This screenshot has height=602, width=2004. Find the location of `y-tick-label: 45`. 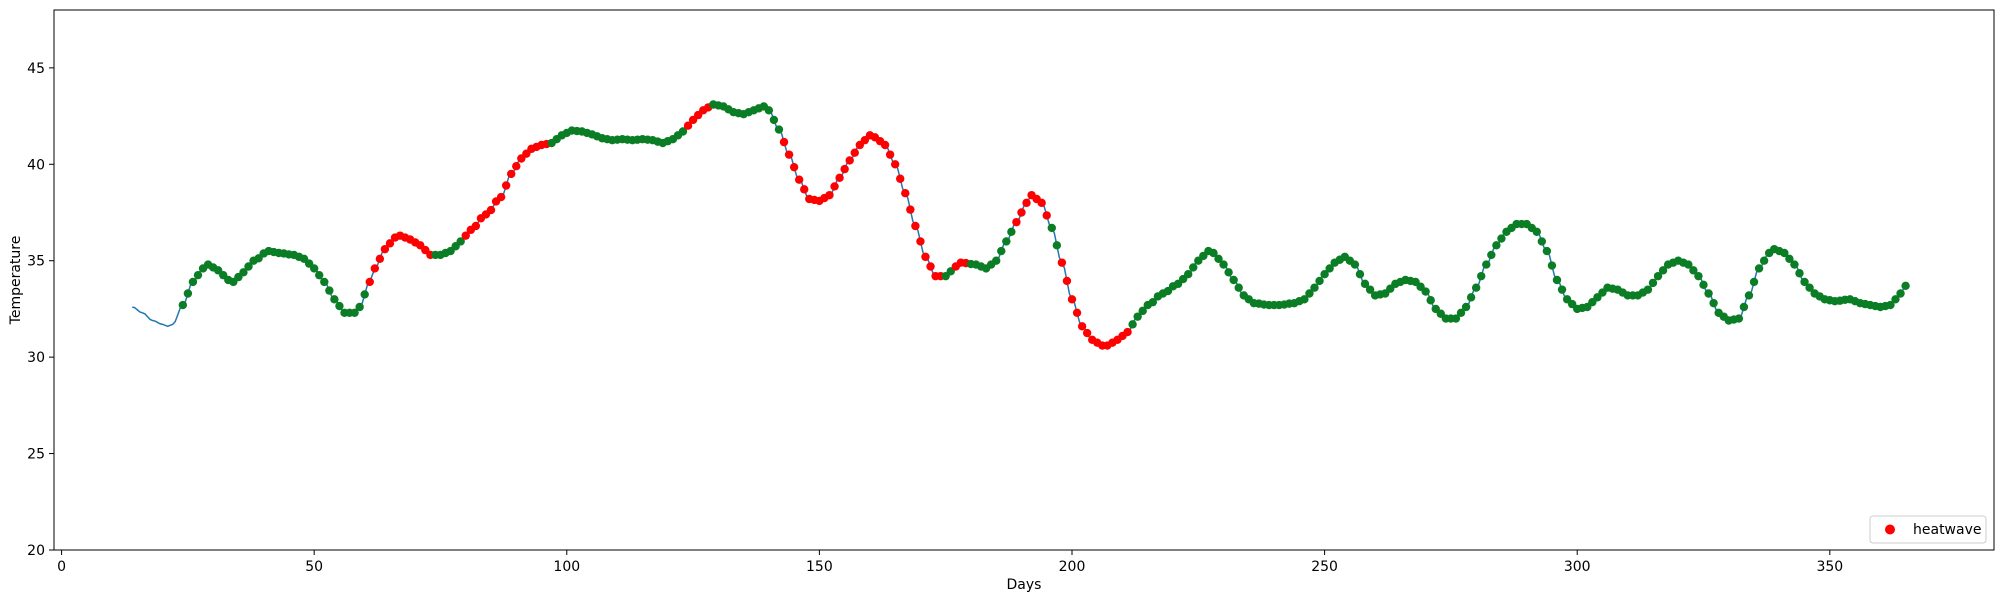

y-tick-label: 45 is located at coordinates (36, 69).